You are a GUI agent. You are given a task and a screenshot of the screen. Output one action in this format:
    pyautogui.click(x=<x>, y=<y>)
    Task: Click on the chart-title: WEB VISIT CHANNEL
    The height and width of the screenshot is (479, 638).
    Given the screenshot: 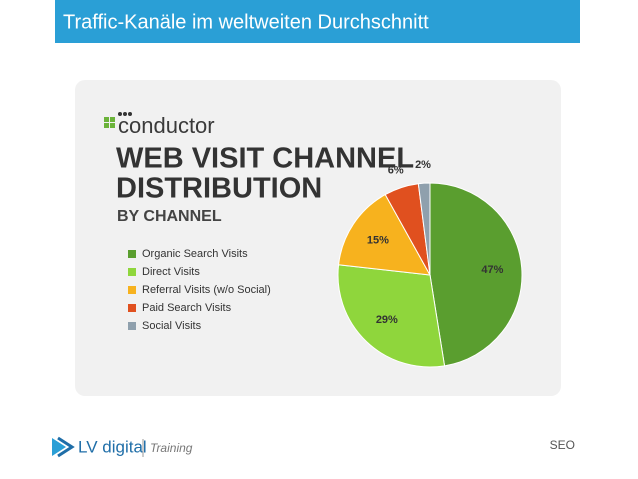 What is the action you would take?
    pyautogui.click(x=265, y=159)
    